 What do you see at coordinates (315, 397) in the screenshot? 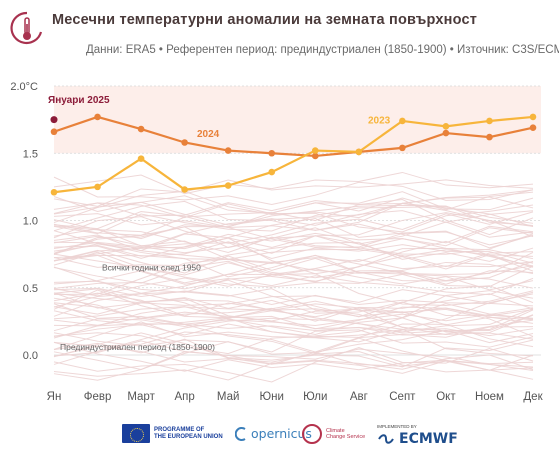
I see `x-tick-label: Юли` at bounding box center [315, 397].